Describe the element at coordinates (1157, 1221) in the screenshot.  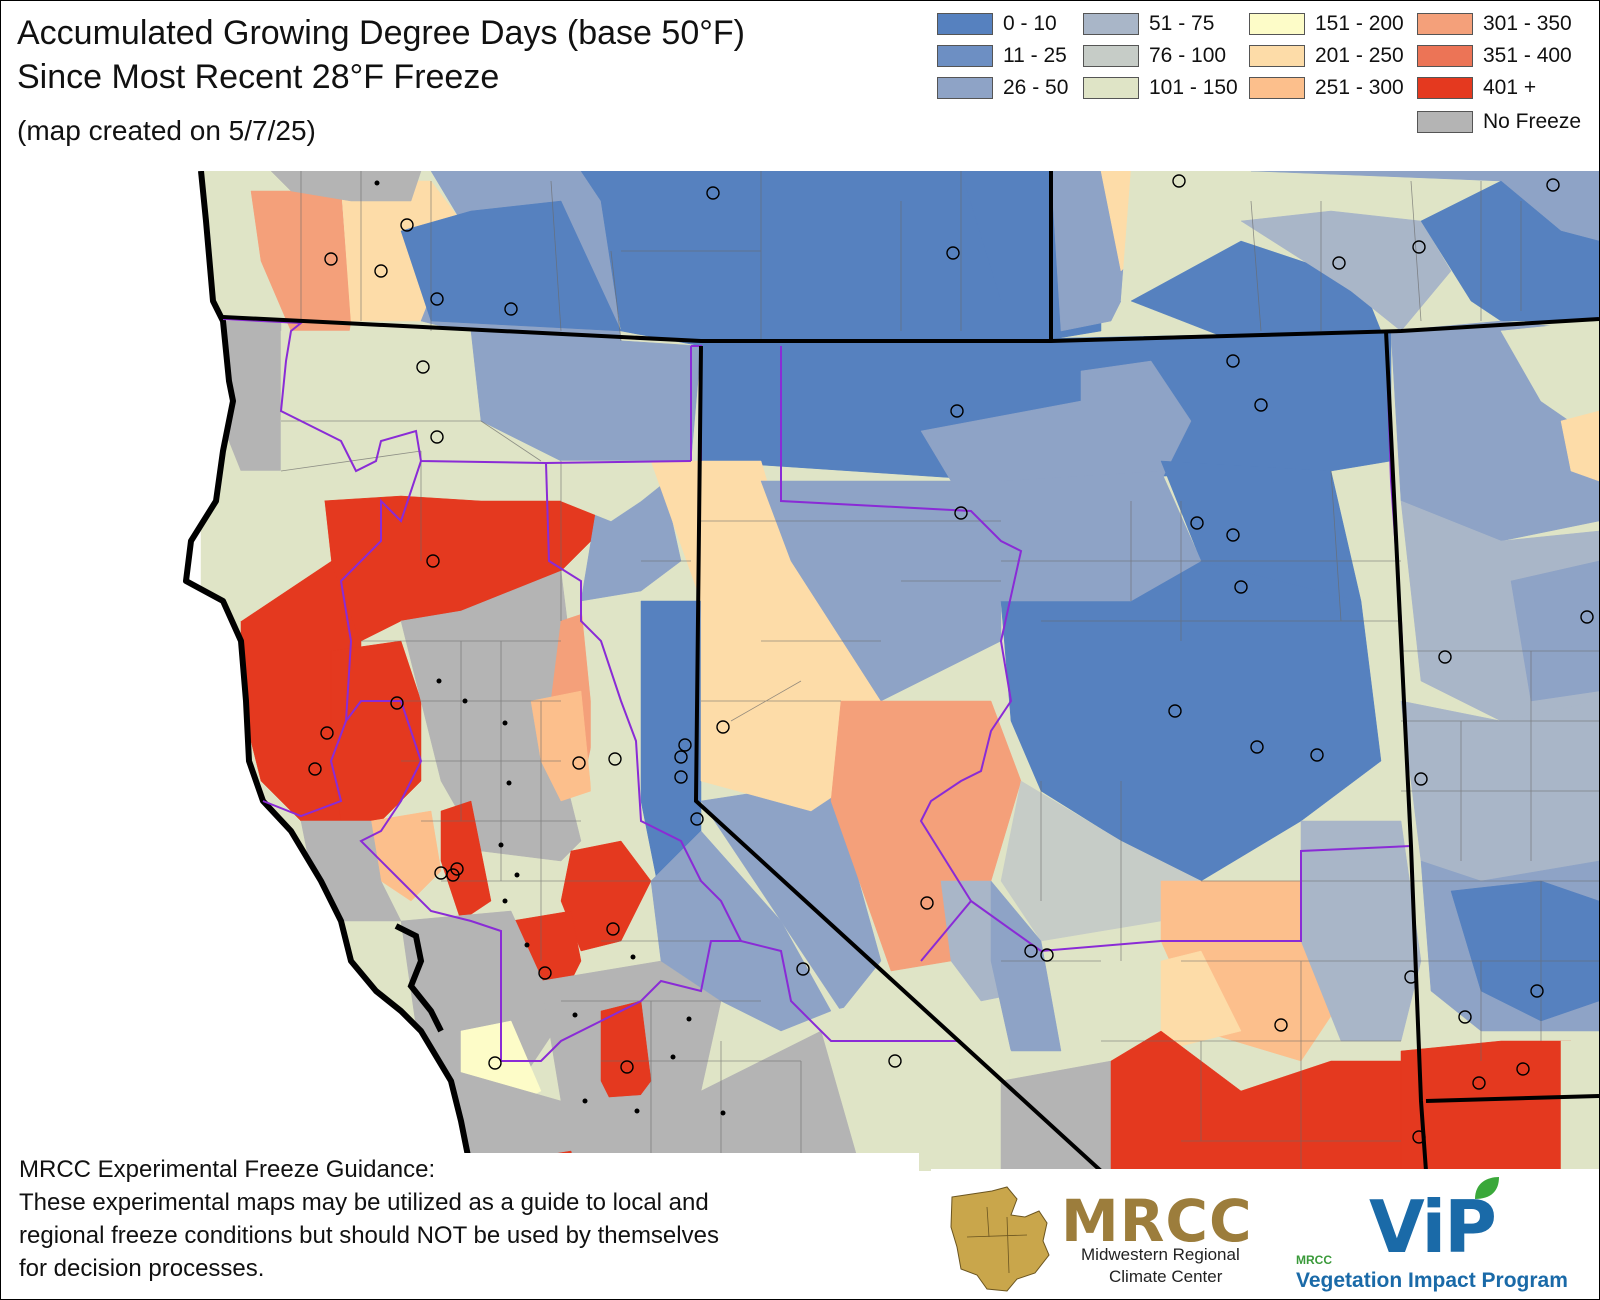
I see `mrcc-logo-text: MRCC` at that location.